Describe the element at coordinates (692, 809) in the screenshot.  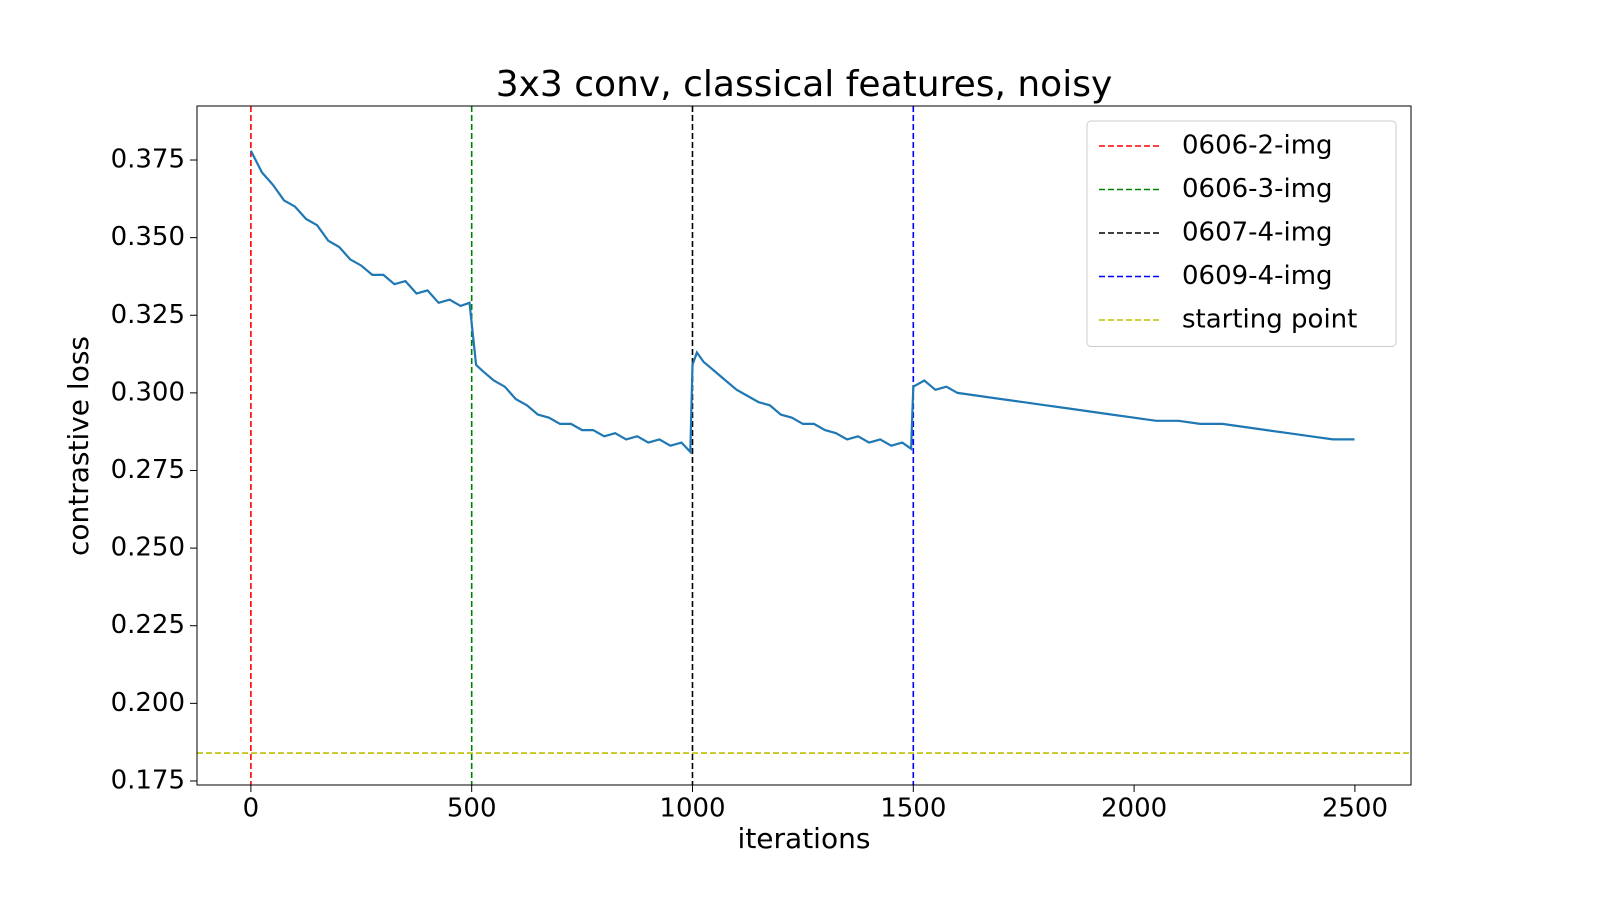
I see `x-tick-label: 1000` at that location.